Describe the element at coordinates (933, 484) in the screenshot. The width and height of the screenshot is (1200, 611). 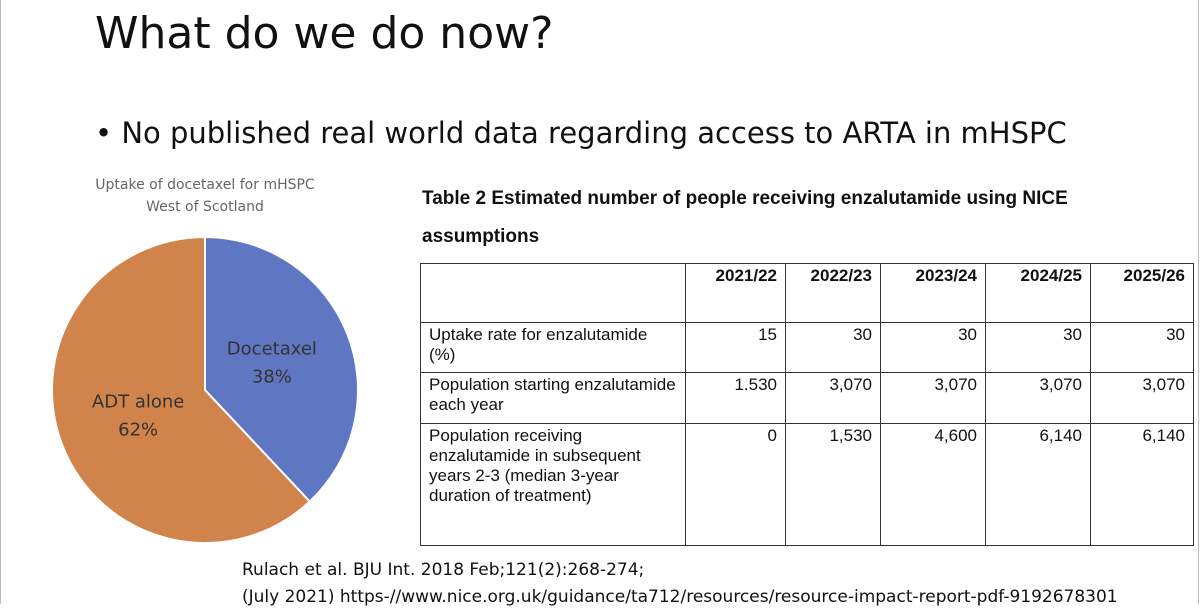
I see `table-cell: 4,600` at that location.